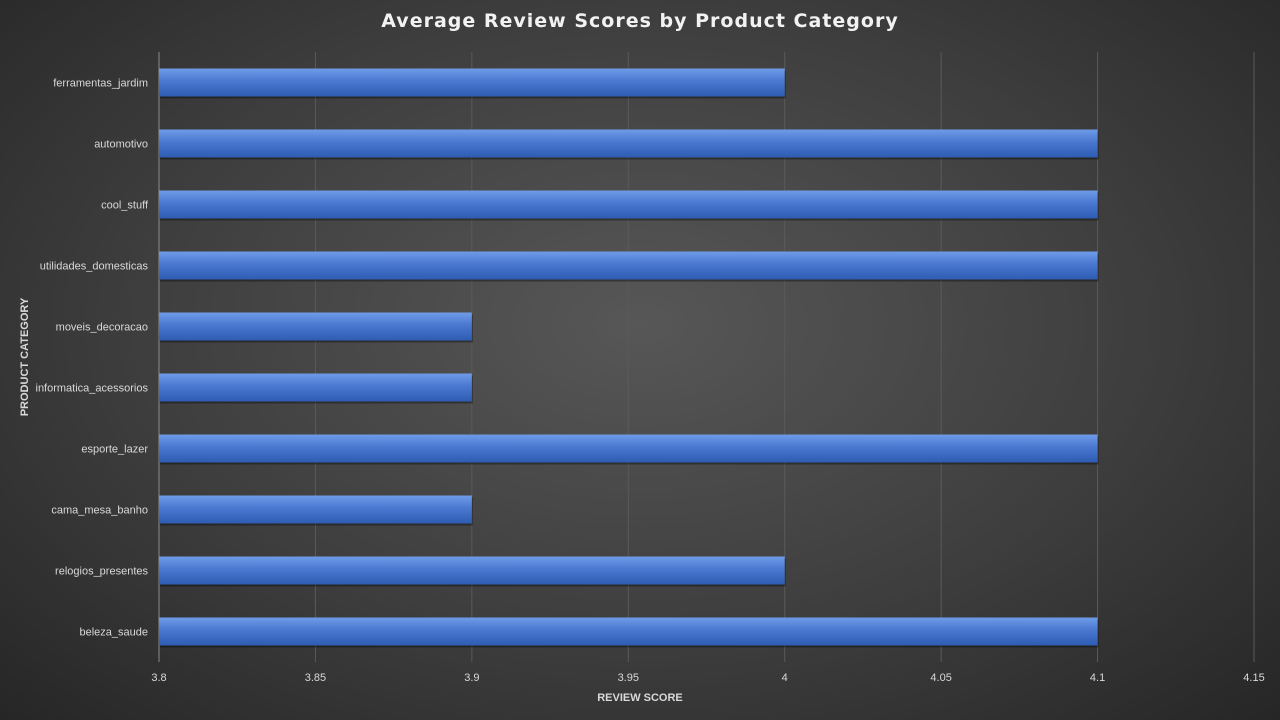 This screenshot has height=720, width=1280. What do you see at coordinates (628, 265) in the screenshot?
I see `bar-utilidades_domesticas` at bounding box center [628, 265].